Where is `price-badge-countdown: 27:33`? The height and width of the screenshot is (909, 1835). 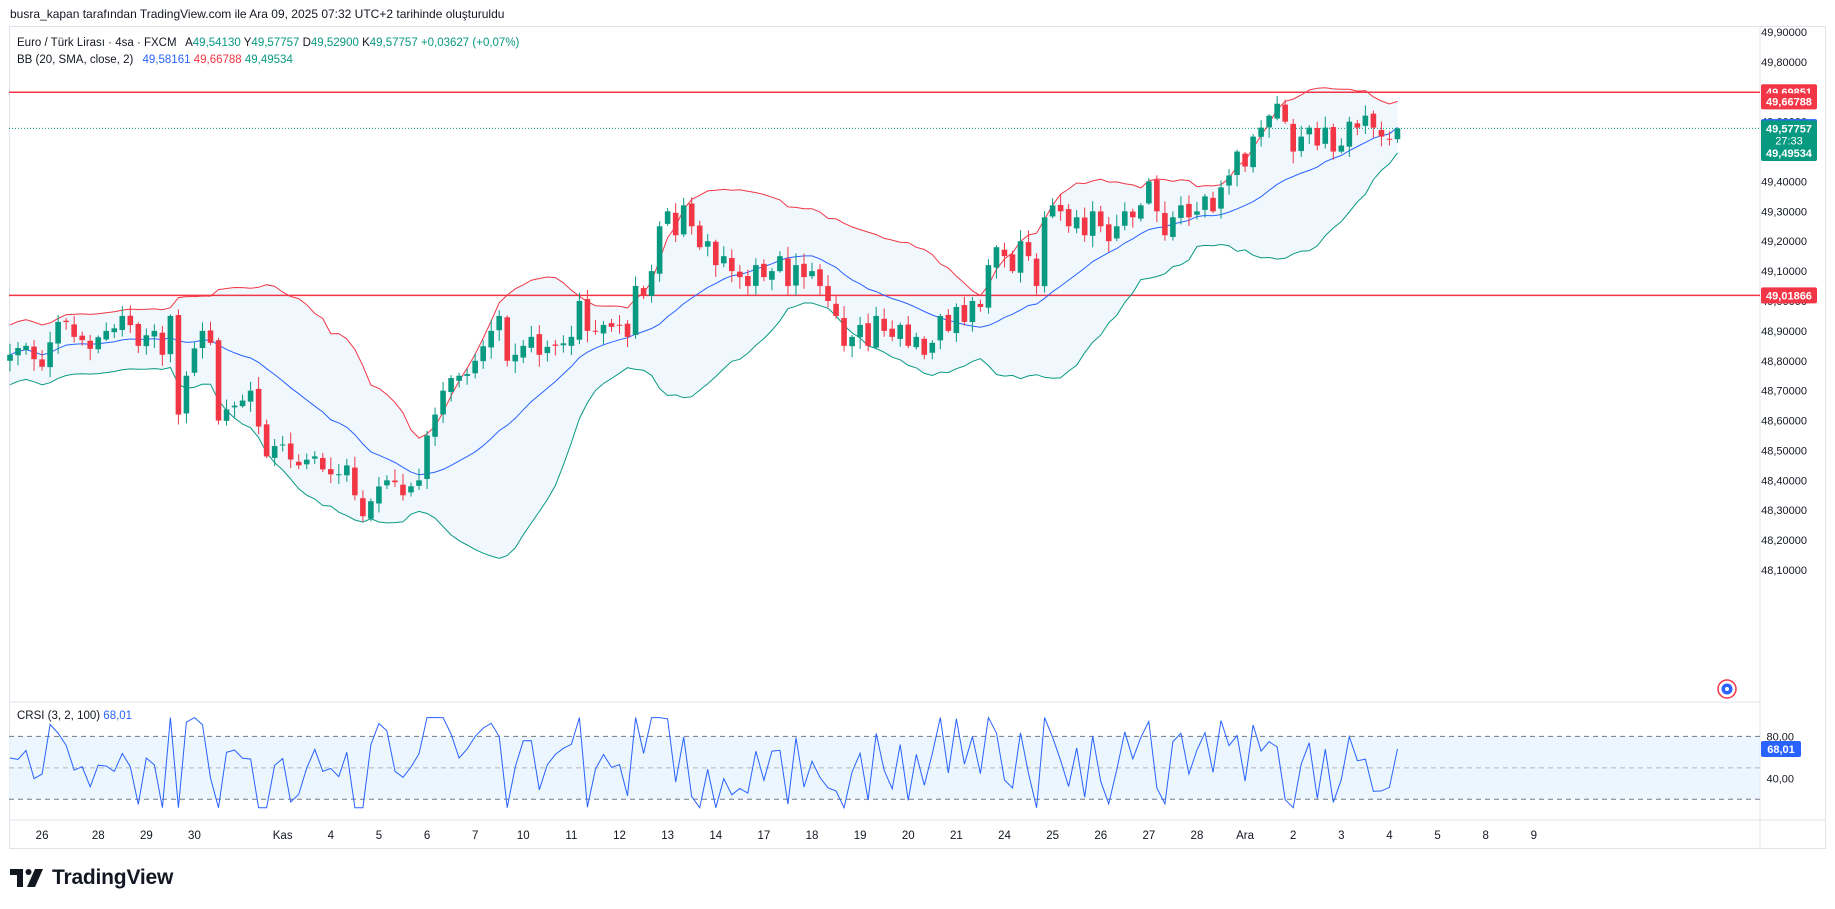
price-badge-countdown: 27:33 is located at coordinates (1789, 141).